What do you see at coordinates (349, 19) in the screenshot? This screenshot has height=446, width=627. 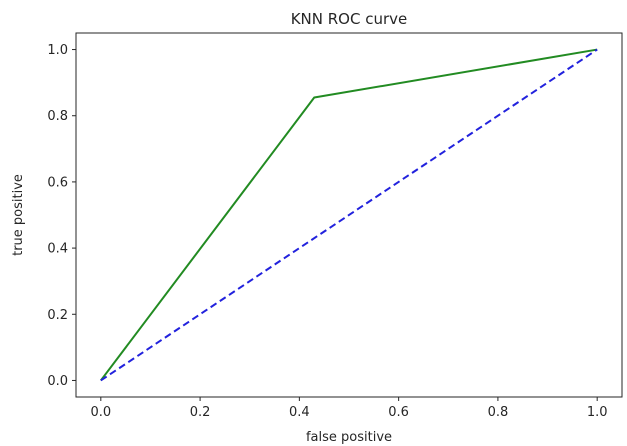 I see `chart-title: KNN ROC curve` at bounding box center [349, 19].